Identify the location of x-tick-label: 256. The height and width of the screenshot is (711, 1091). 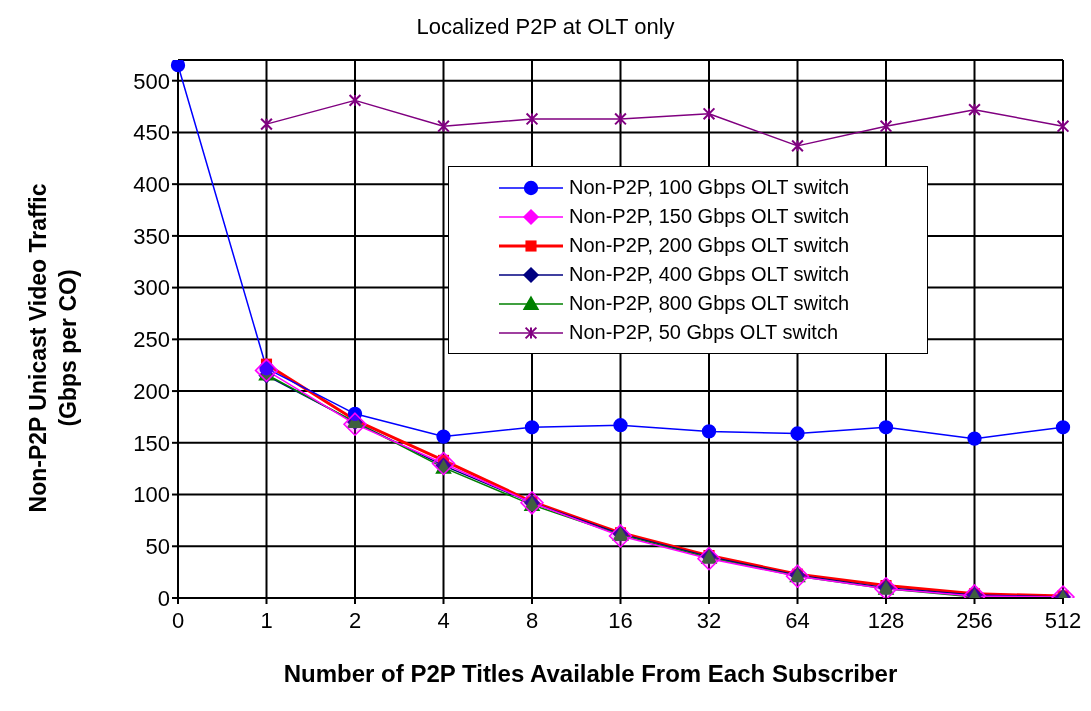
(974, 620).